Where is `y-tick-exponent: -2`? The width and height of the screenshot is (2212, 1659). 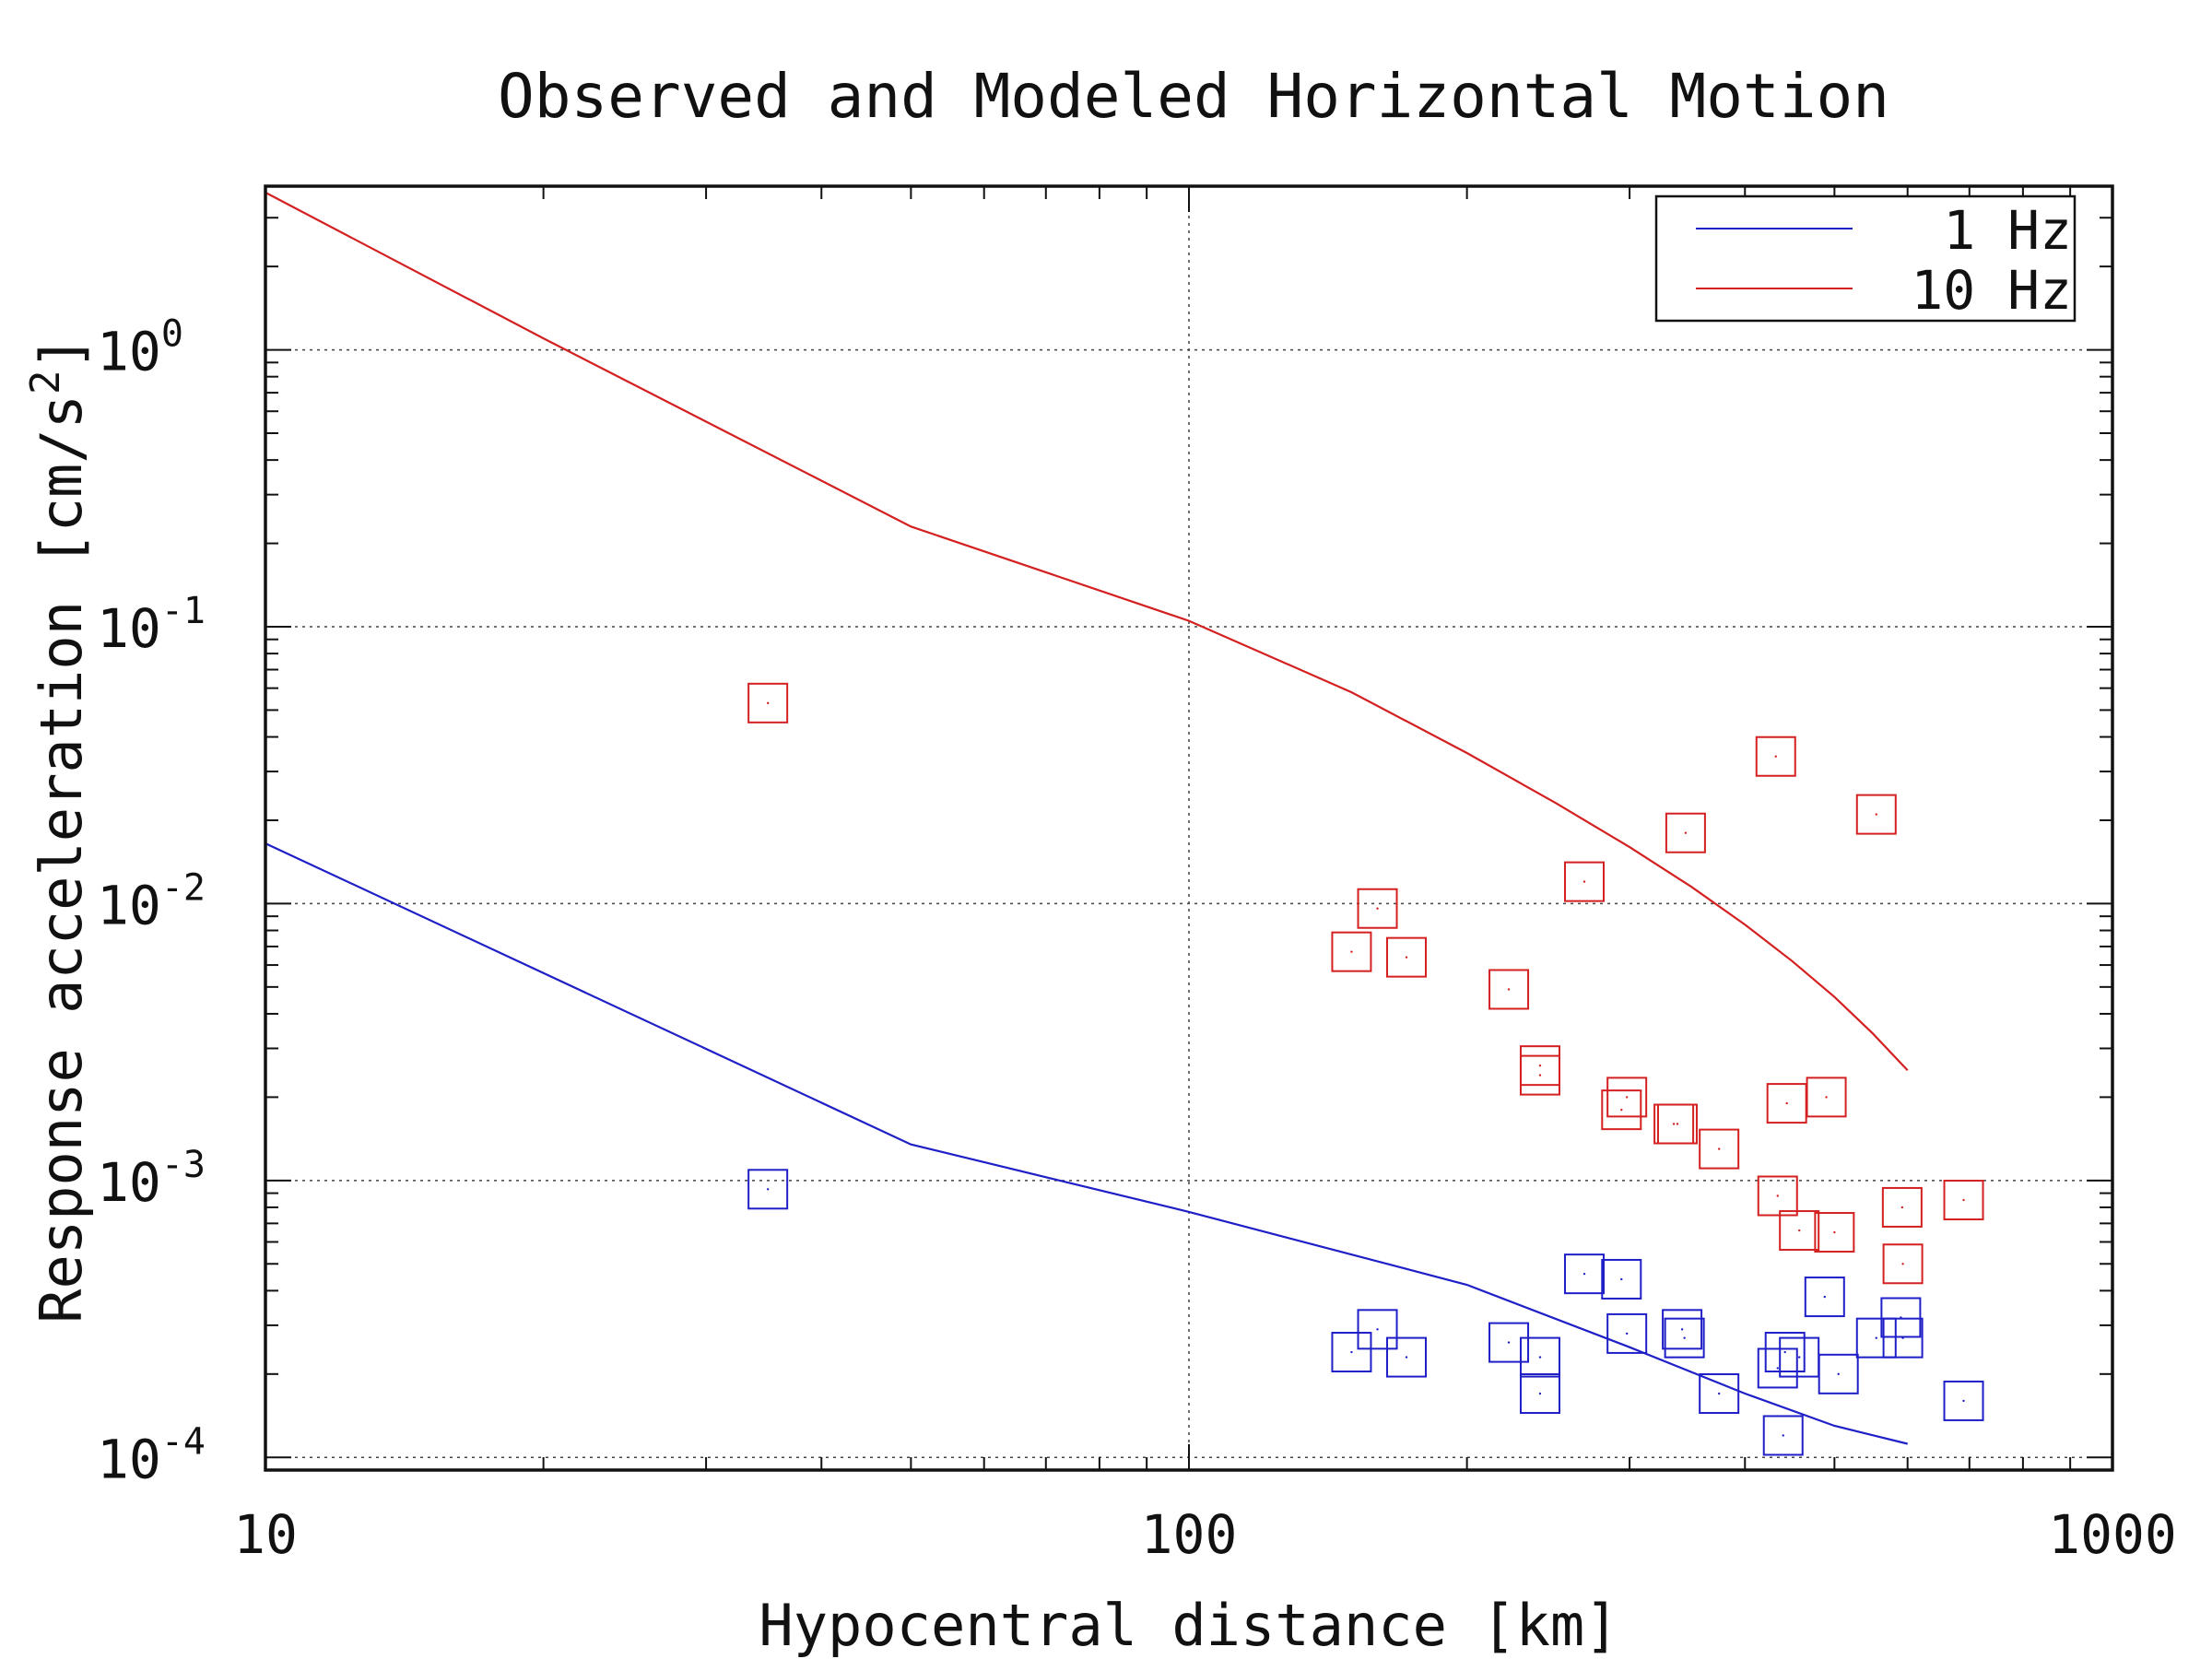
y-tick-exponent: -2 is located at coordinates (183, 887).